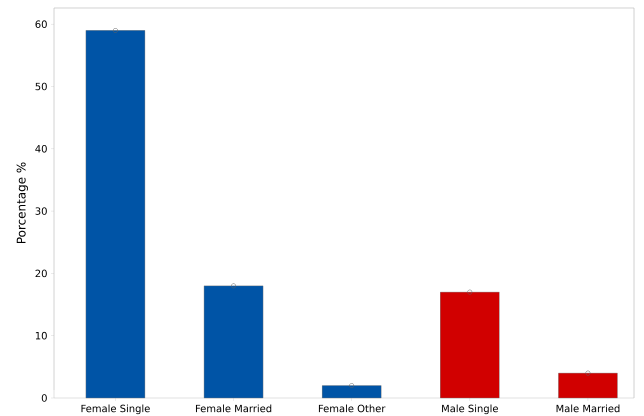 The height and width of the screenshot is (416, 644). I want to click on y-tick-label: 60, so click(41, 24).